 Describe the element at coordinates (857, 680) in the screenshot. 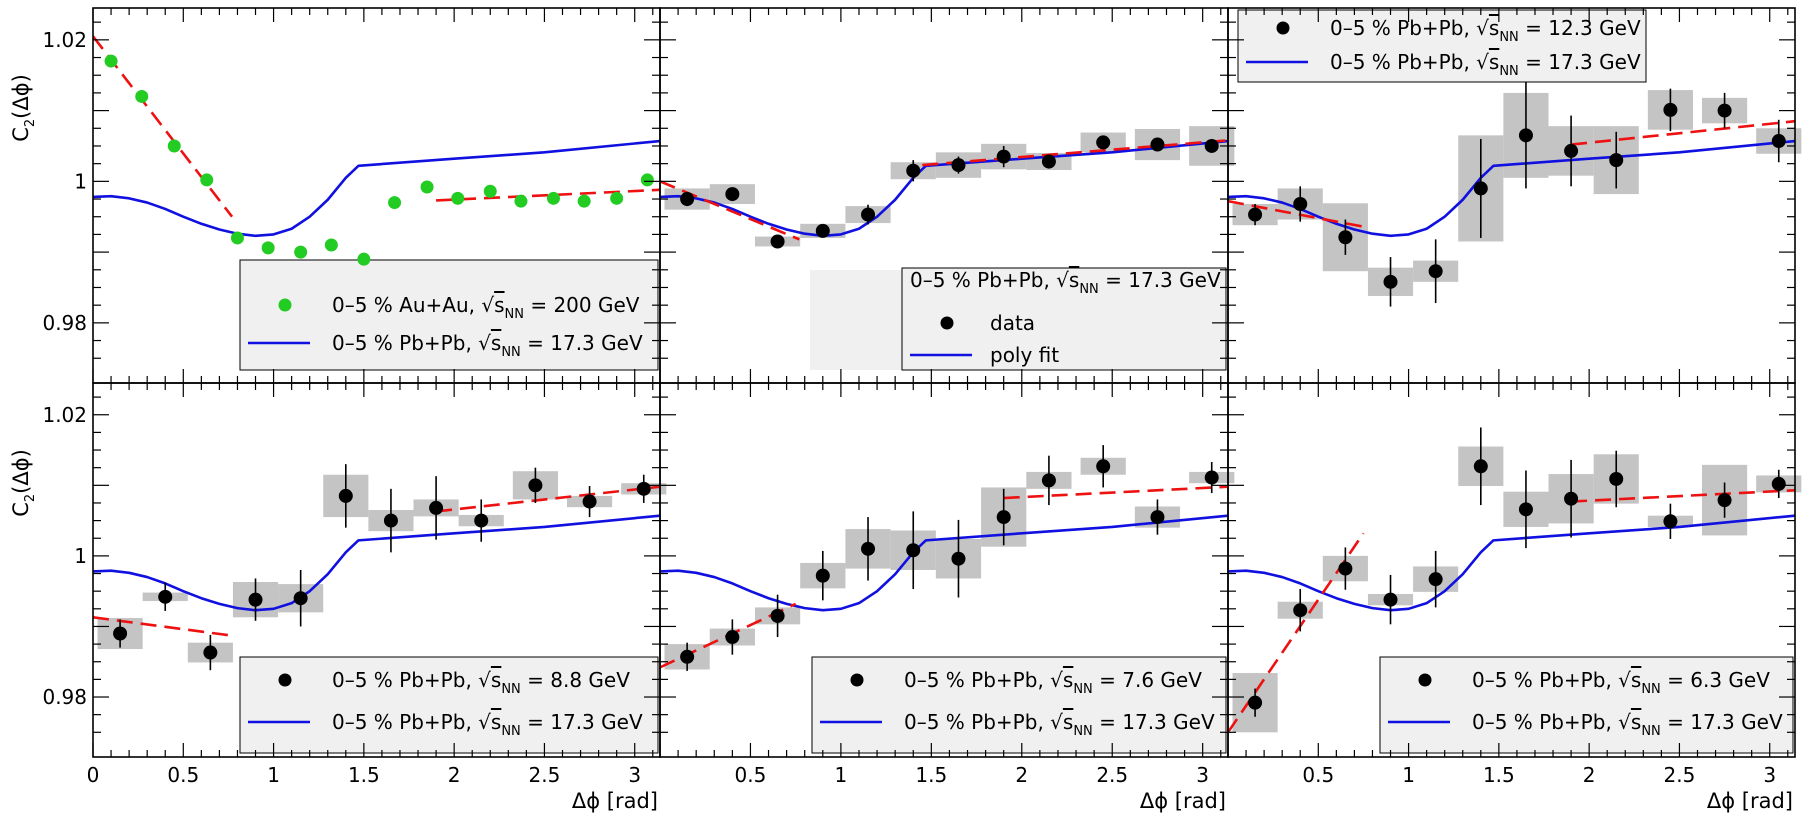

I see `panel-bottom-center-legend-dot-marker` at that location.